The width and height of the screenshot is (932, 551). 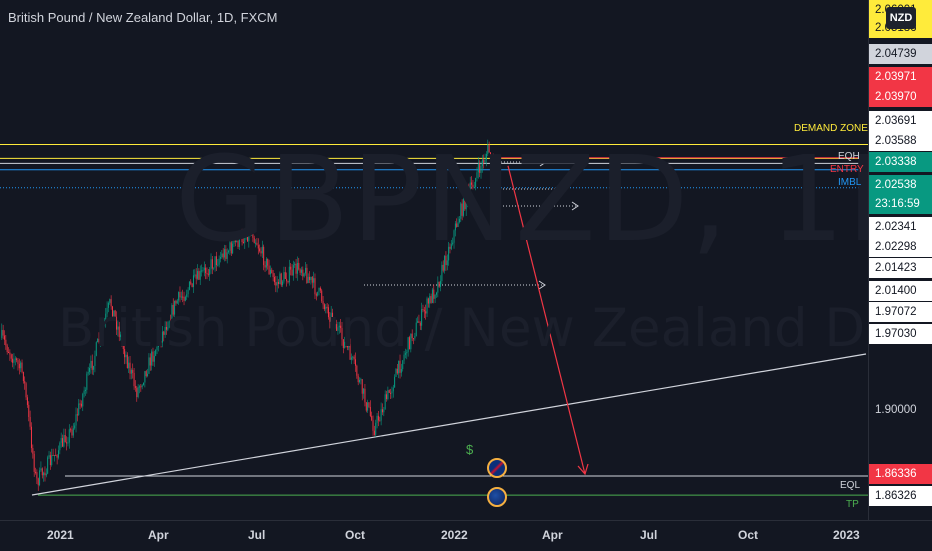 What do you see at coordinates (466, 535) in the screenshot?
I see `time-scale: 2021 Apr Jul Oct 2022 Apr Jul Oct 2023` at bounding box center [466, 535].